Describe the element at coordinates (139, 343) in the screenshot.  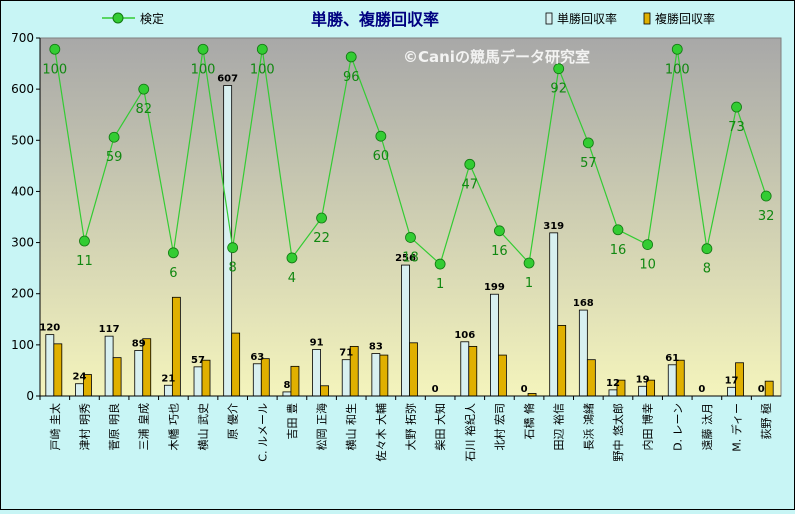
I see `tanshou-data-label: 89` at that location.